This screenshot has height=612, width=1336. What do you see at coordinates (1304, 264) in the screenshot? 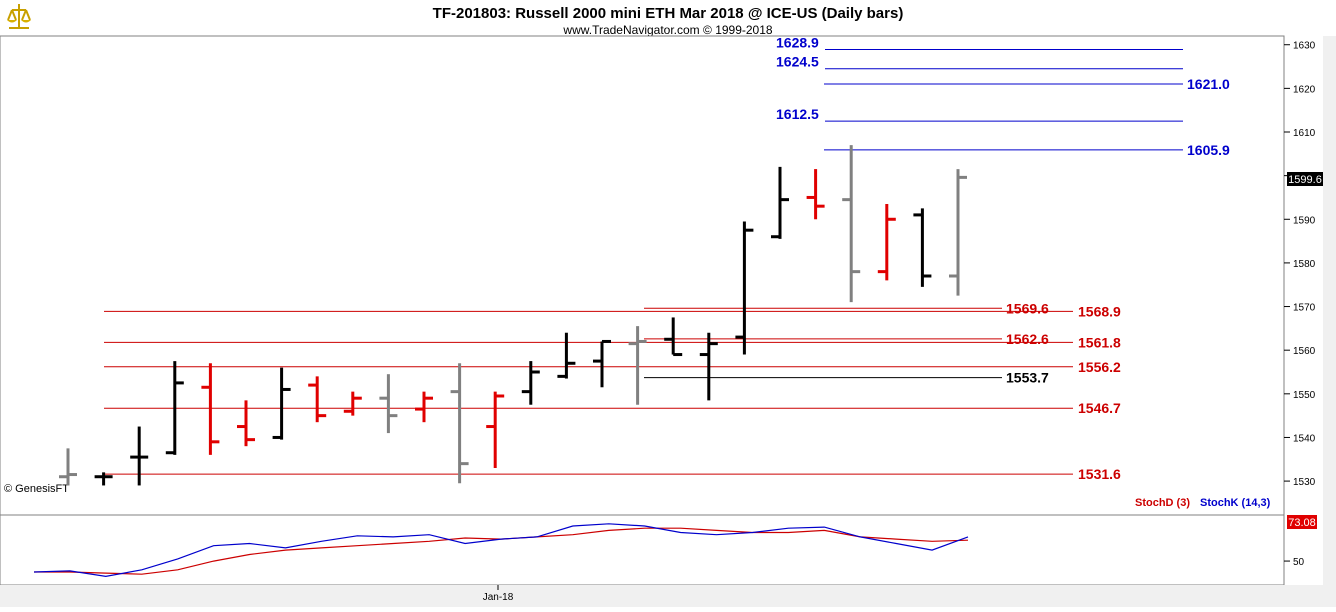
I see `price-tick-label: 1580` at bounding box center [1304, 264].